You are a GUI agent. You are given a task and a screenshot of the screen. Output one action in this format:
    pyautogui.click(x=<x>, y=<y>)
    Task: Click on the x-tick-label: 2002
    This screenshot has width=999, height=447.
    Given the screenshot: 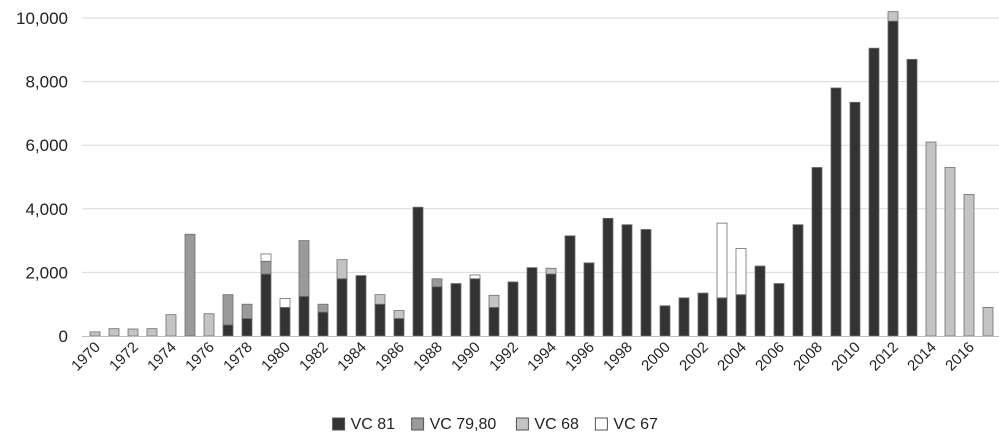 What is the action you would take?
    pyautogui.click(x=694, y=357)
    